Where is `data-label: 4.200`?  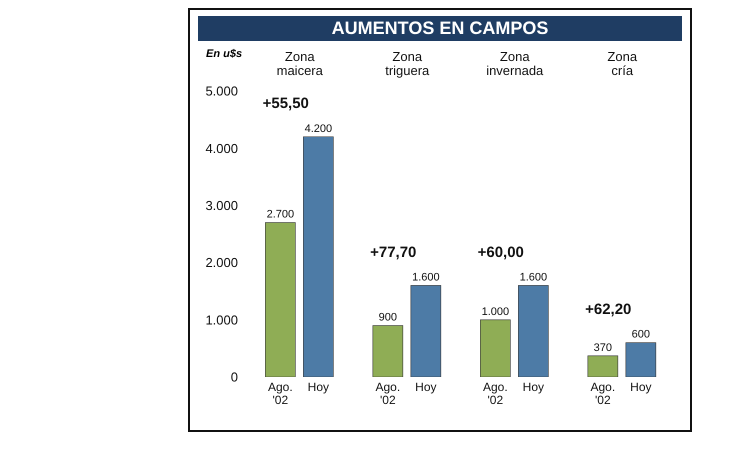 data-label: 4.200 is located at coordinates (318, 128).